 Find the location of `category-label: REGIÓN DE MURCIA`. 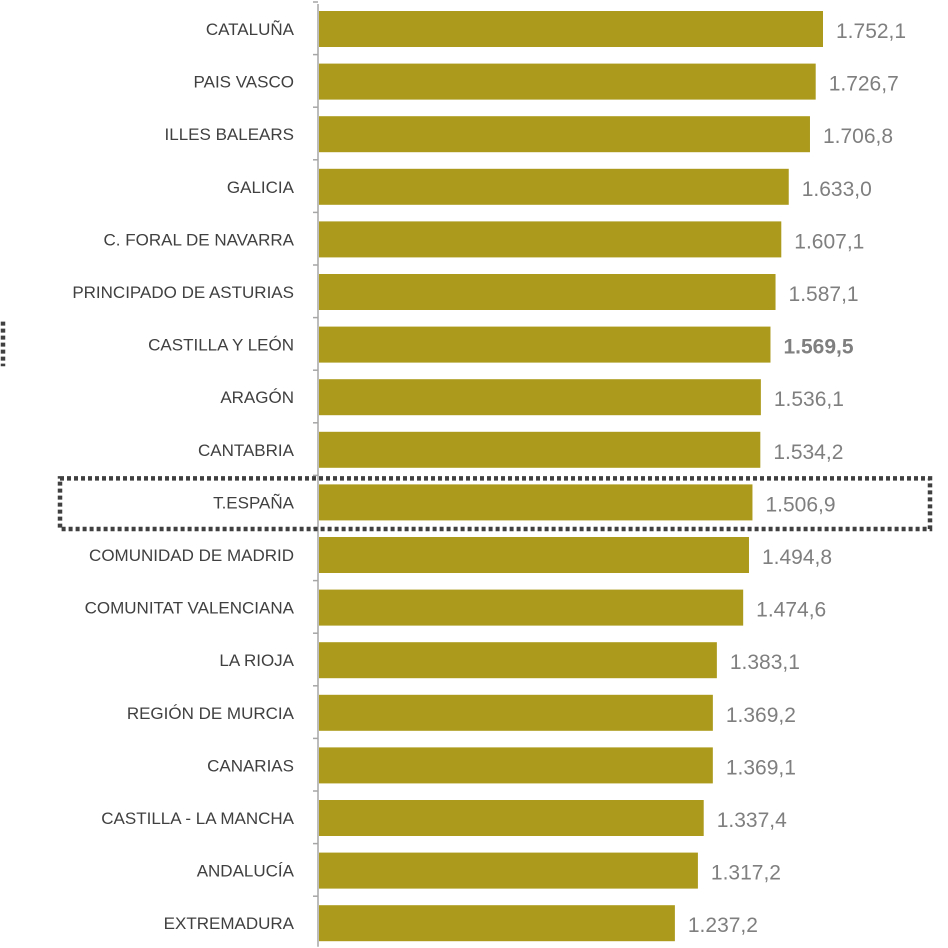

category-label: REGIÓN DE MURCIA is located at coordinates (211, 713).